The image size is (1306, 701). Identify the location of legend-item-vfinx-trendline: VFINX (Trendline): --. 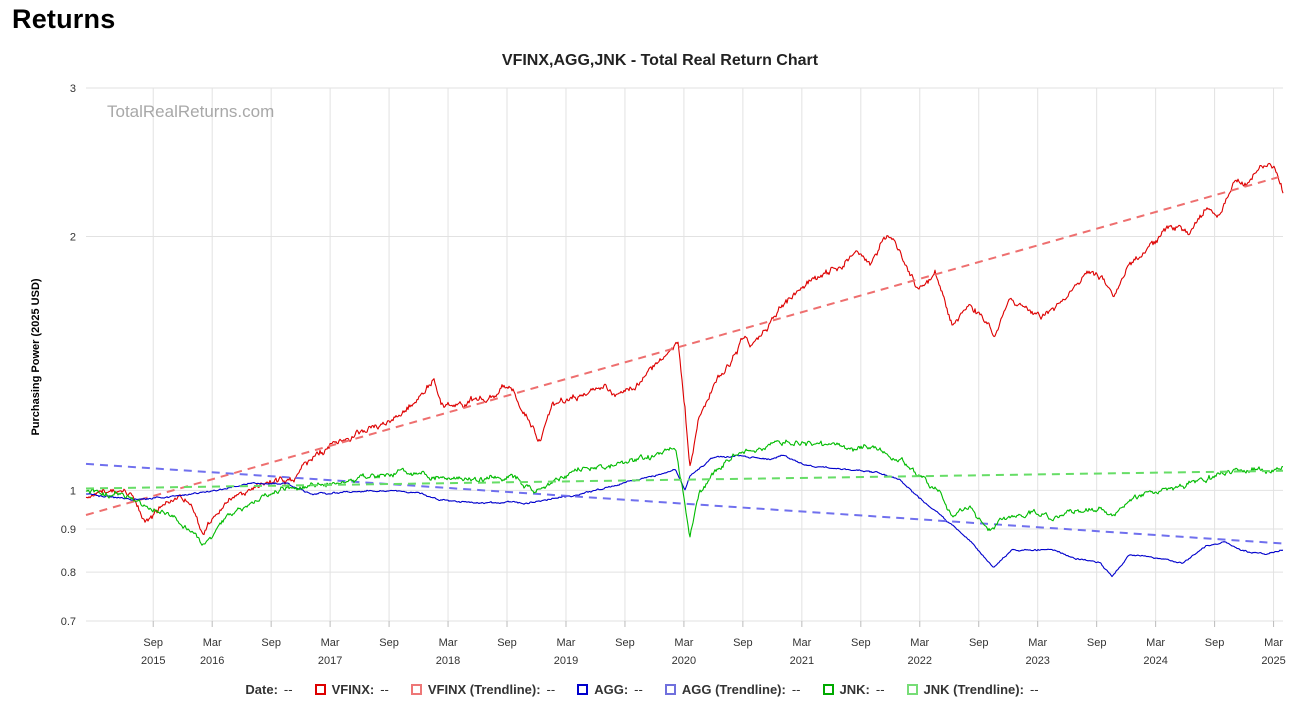
(483, 689).